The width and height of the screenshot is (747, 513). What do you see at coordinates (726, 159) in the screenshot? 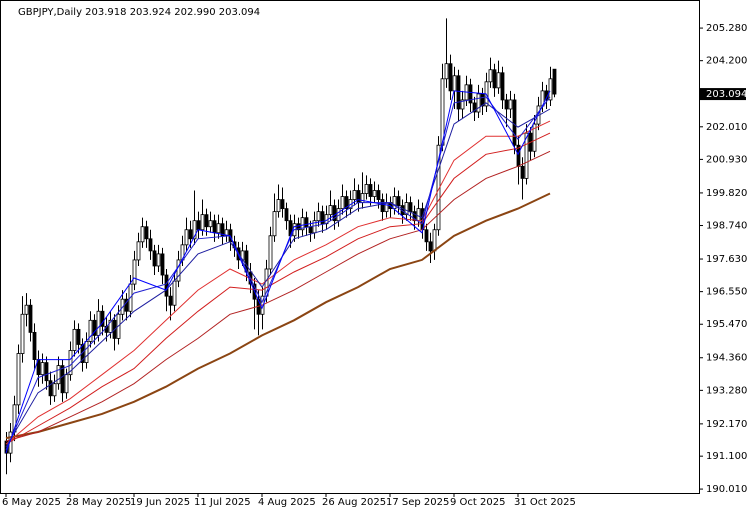
I see `y-tick-label: 200.930` at bounding box center [726, 159].